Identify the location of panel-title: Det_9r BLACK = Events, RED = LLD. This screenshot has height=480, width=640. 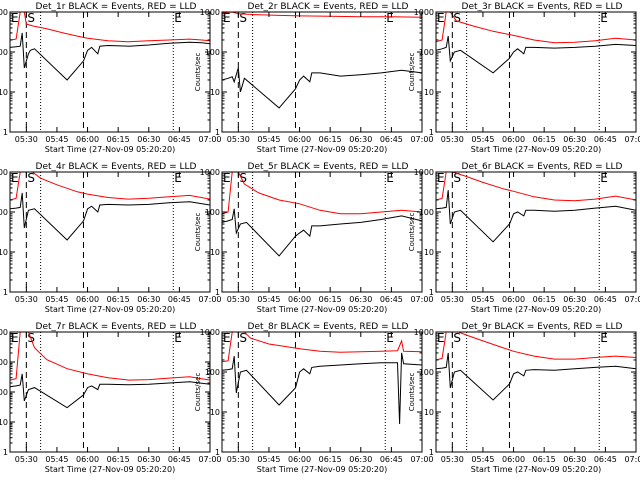
(542, 327).